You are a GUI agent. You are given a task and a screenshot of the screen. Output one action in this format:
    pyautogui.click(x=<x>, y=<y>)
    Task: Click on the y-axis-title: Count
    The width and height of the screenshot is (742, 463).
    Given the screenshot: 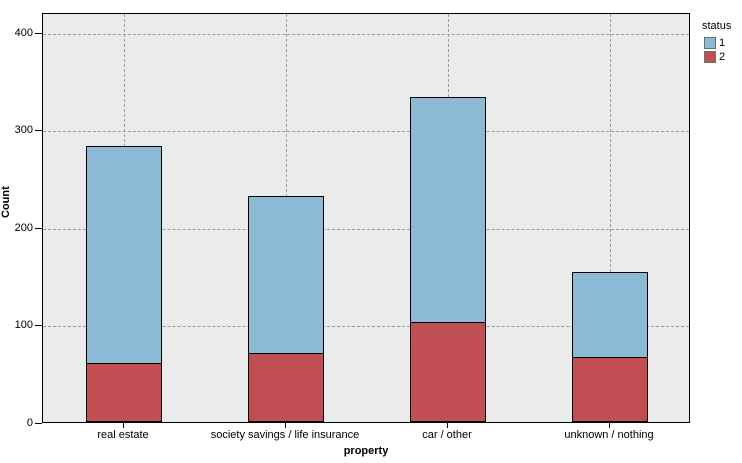 What is the action you would take?
    pyautogui.click(x=6, y=202)
    